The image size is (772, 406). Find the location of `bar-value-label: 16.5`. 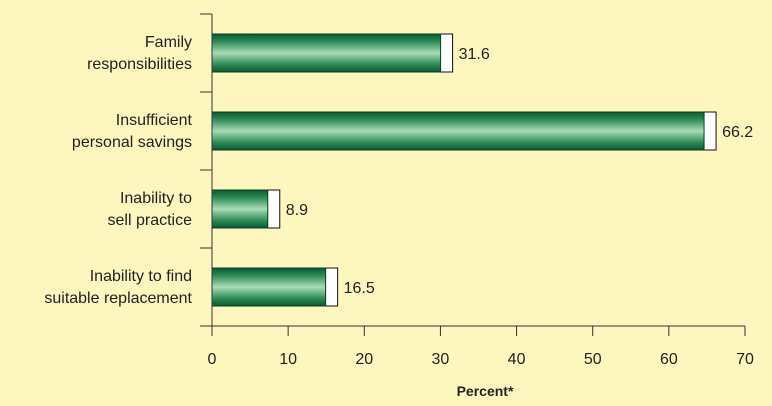

bar-value-label: 16.5 is located at coordinates (359, 288).